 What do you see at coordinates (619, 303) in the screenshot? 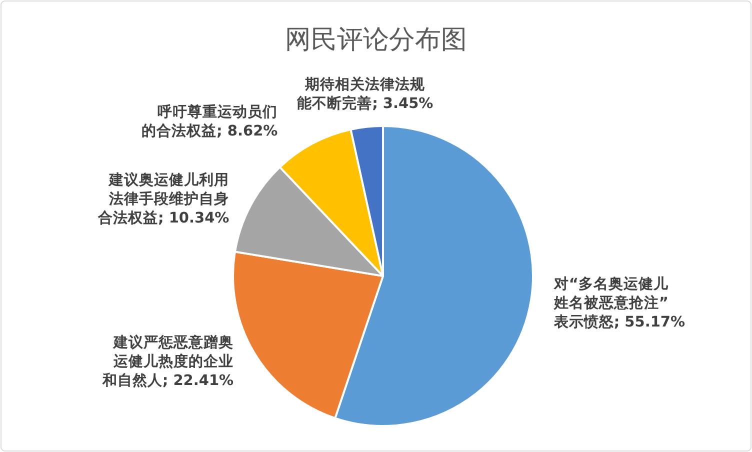
I see `slice-label: 对“多名奥运健儿姓名被恶意抢注”表示愤怒; 55.17%` at bounding box center [619, 303].